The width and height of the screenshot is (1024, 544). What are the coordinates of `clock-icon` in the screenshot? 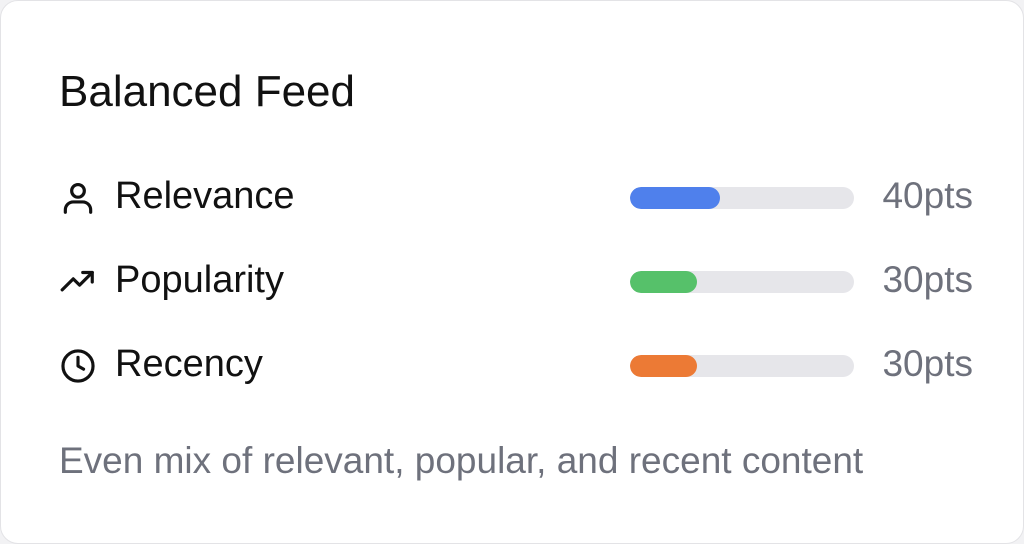 It's located at (78, 366).